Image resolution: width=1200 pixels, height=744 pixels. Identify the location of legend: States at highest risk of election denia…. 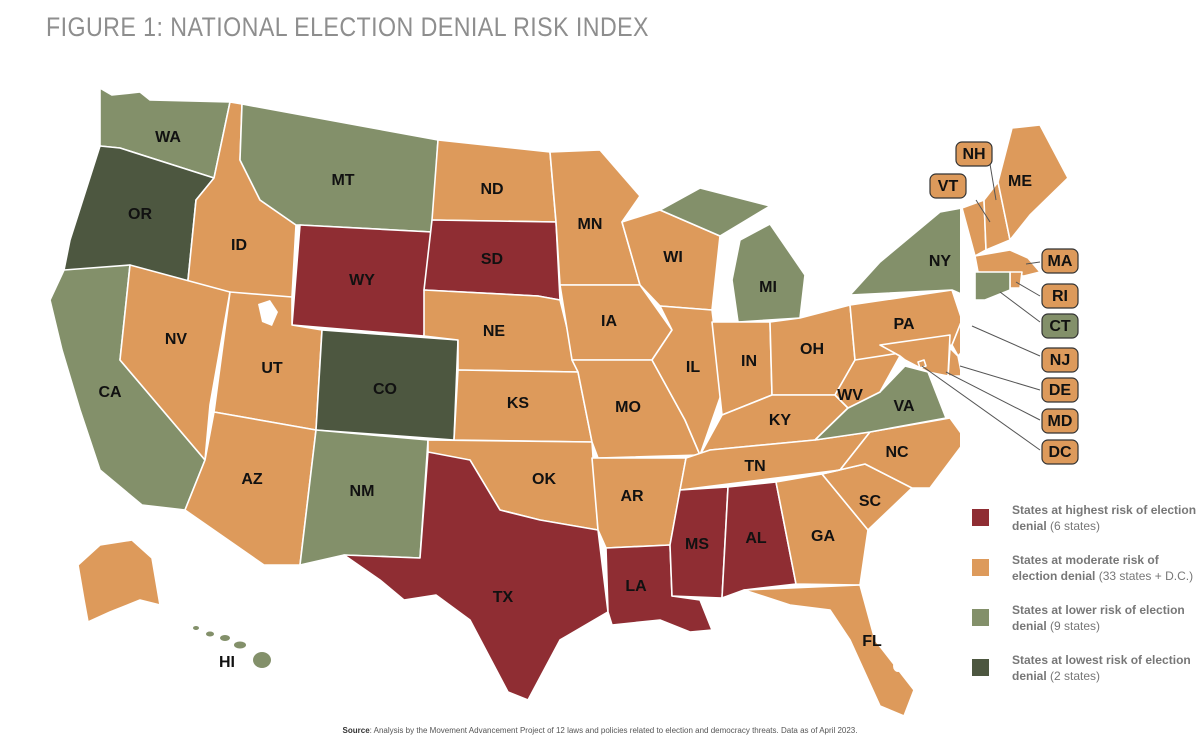
(1084, 600).